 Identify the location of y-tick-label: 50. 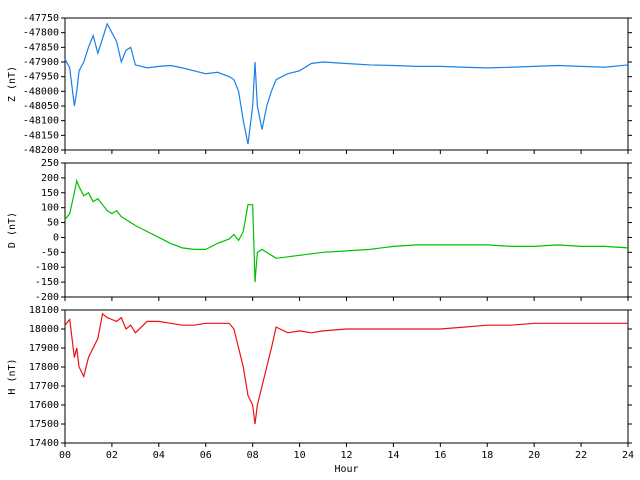
(53, 223).